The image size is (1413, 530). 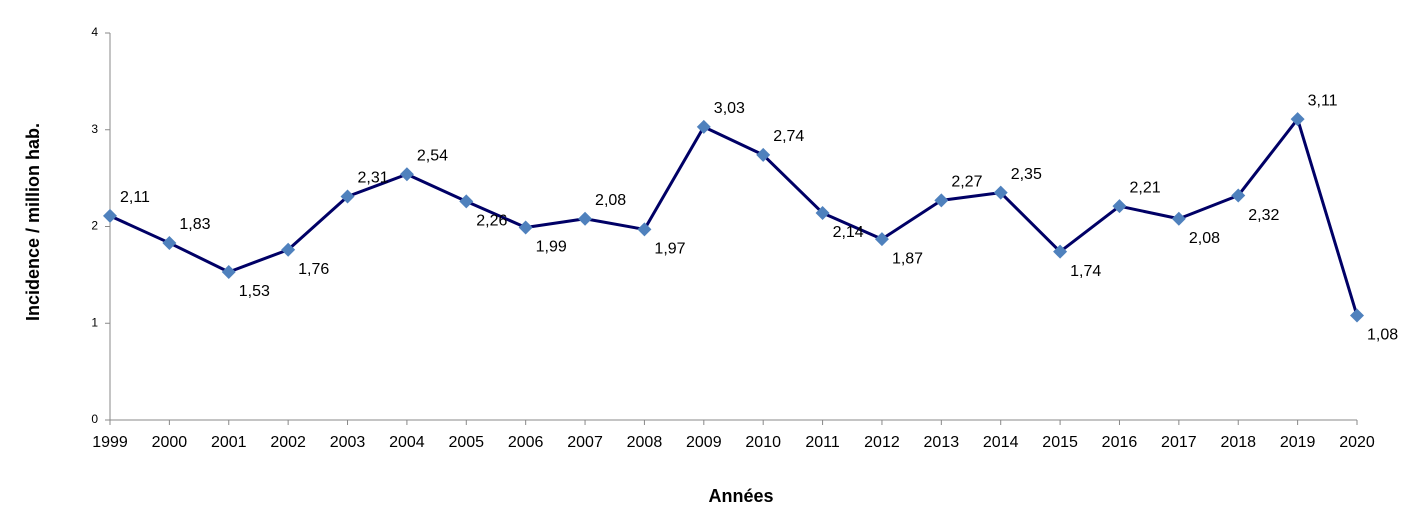 I want to click on x-tick-label: 2017, so click(x=1179, y=442).